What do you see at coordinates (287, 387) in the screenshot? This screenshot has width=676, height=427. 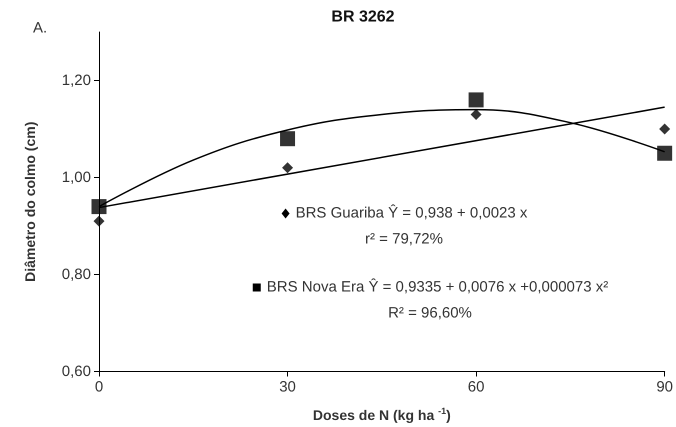 I see `x-tick-label: 30` at bounding box center [287, 387].